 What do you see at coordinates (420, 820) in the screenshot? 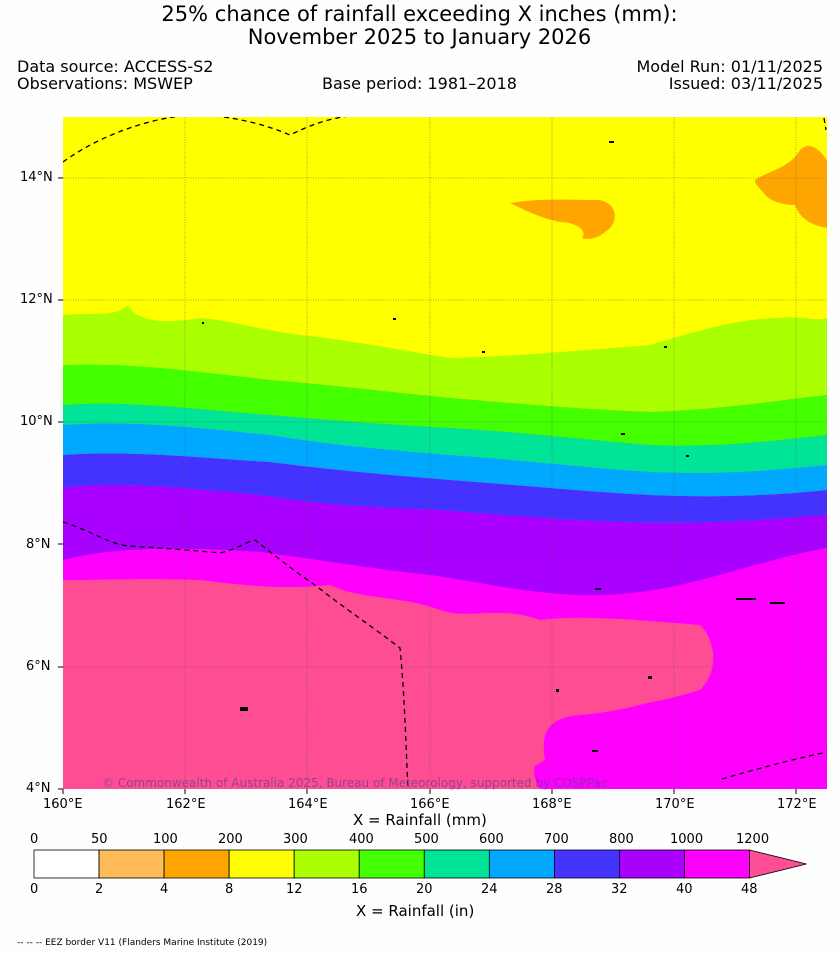
I see `map-axis-label: X = Rainfall (mm)` at bounding box center [420, 820].